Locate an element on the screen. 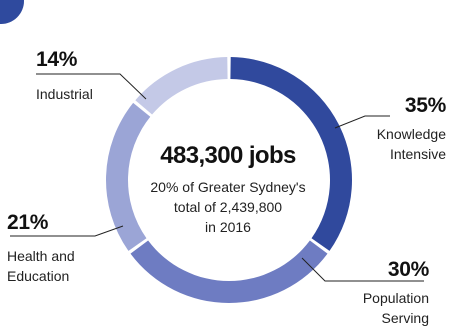 Image resolution: width=451 pixels, height=330 pixels. donut-slice-industrial is located at coordinates (181, 86).